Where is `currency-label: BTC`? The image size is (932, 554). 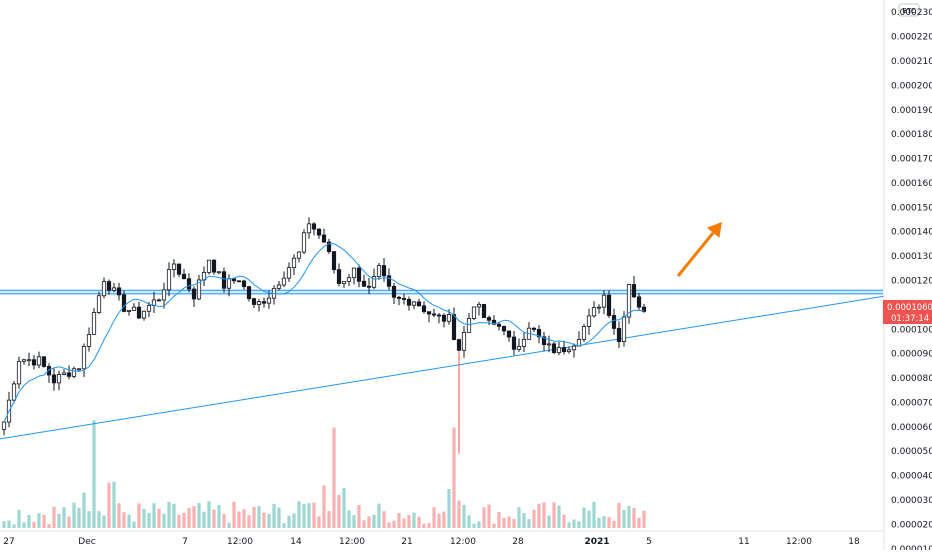 currency-label: BTC is located at coordinates (909, 11).